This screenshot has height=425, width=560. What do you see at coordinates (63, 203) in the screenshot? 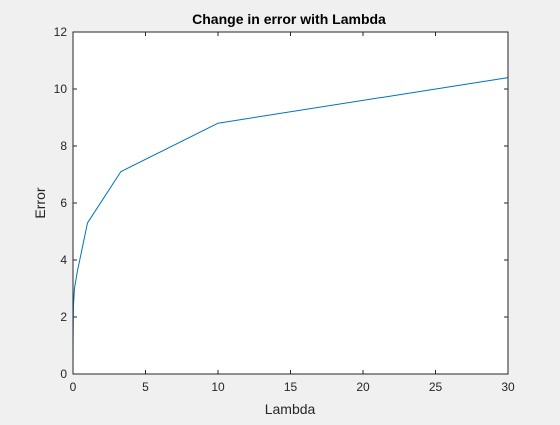
I see `y-tick-label: 6` at bounding box center [63, 203].